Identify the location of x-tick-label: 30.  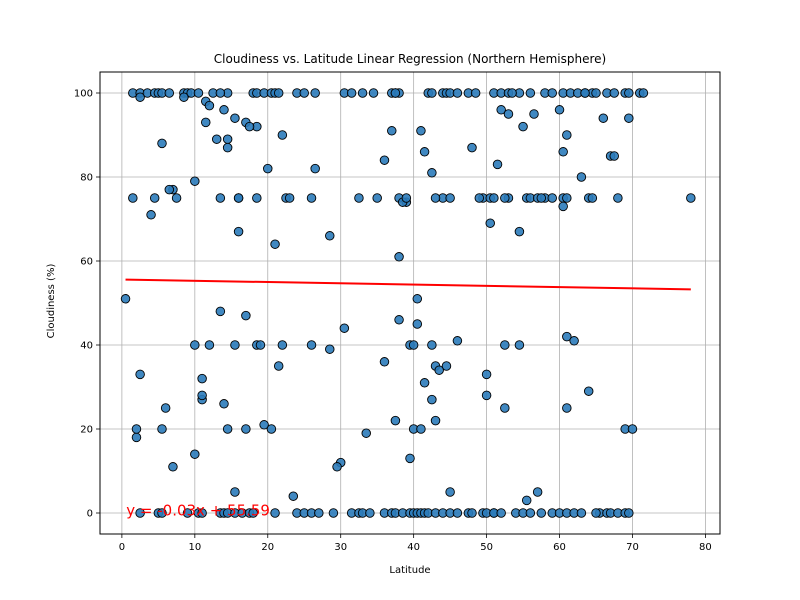
(340, 547).